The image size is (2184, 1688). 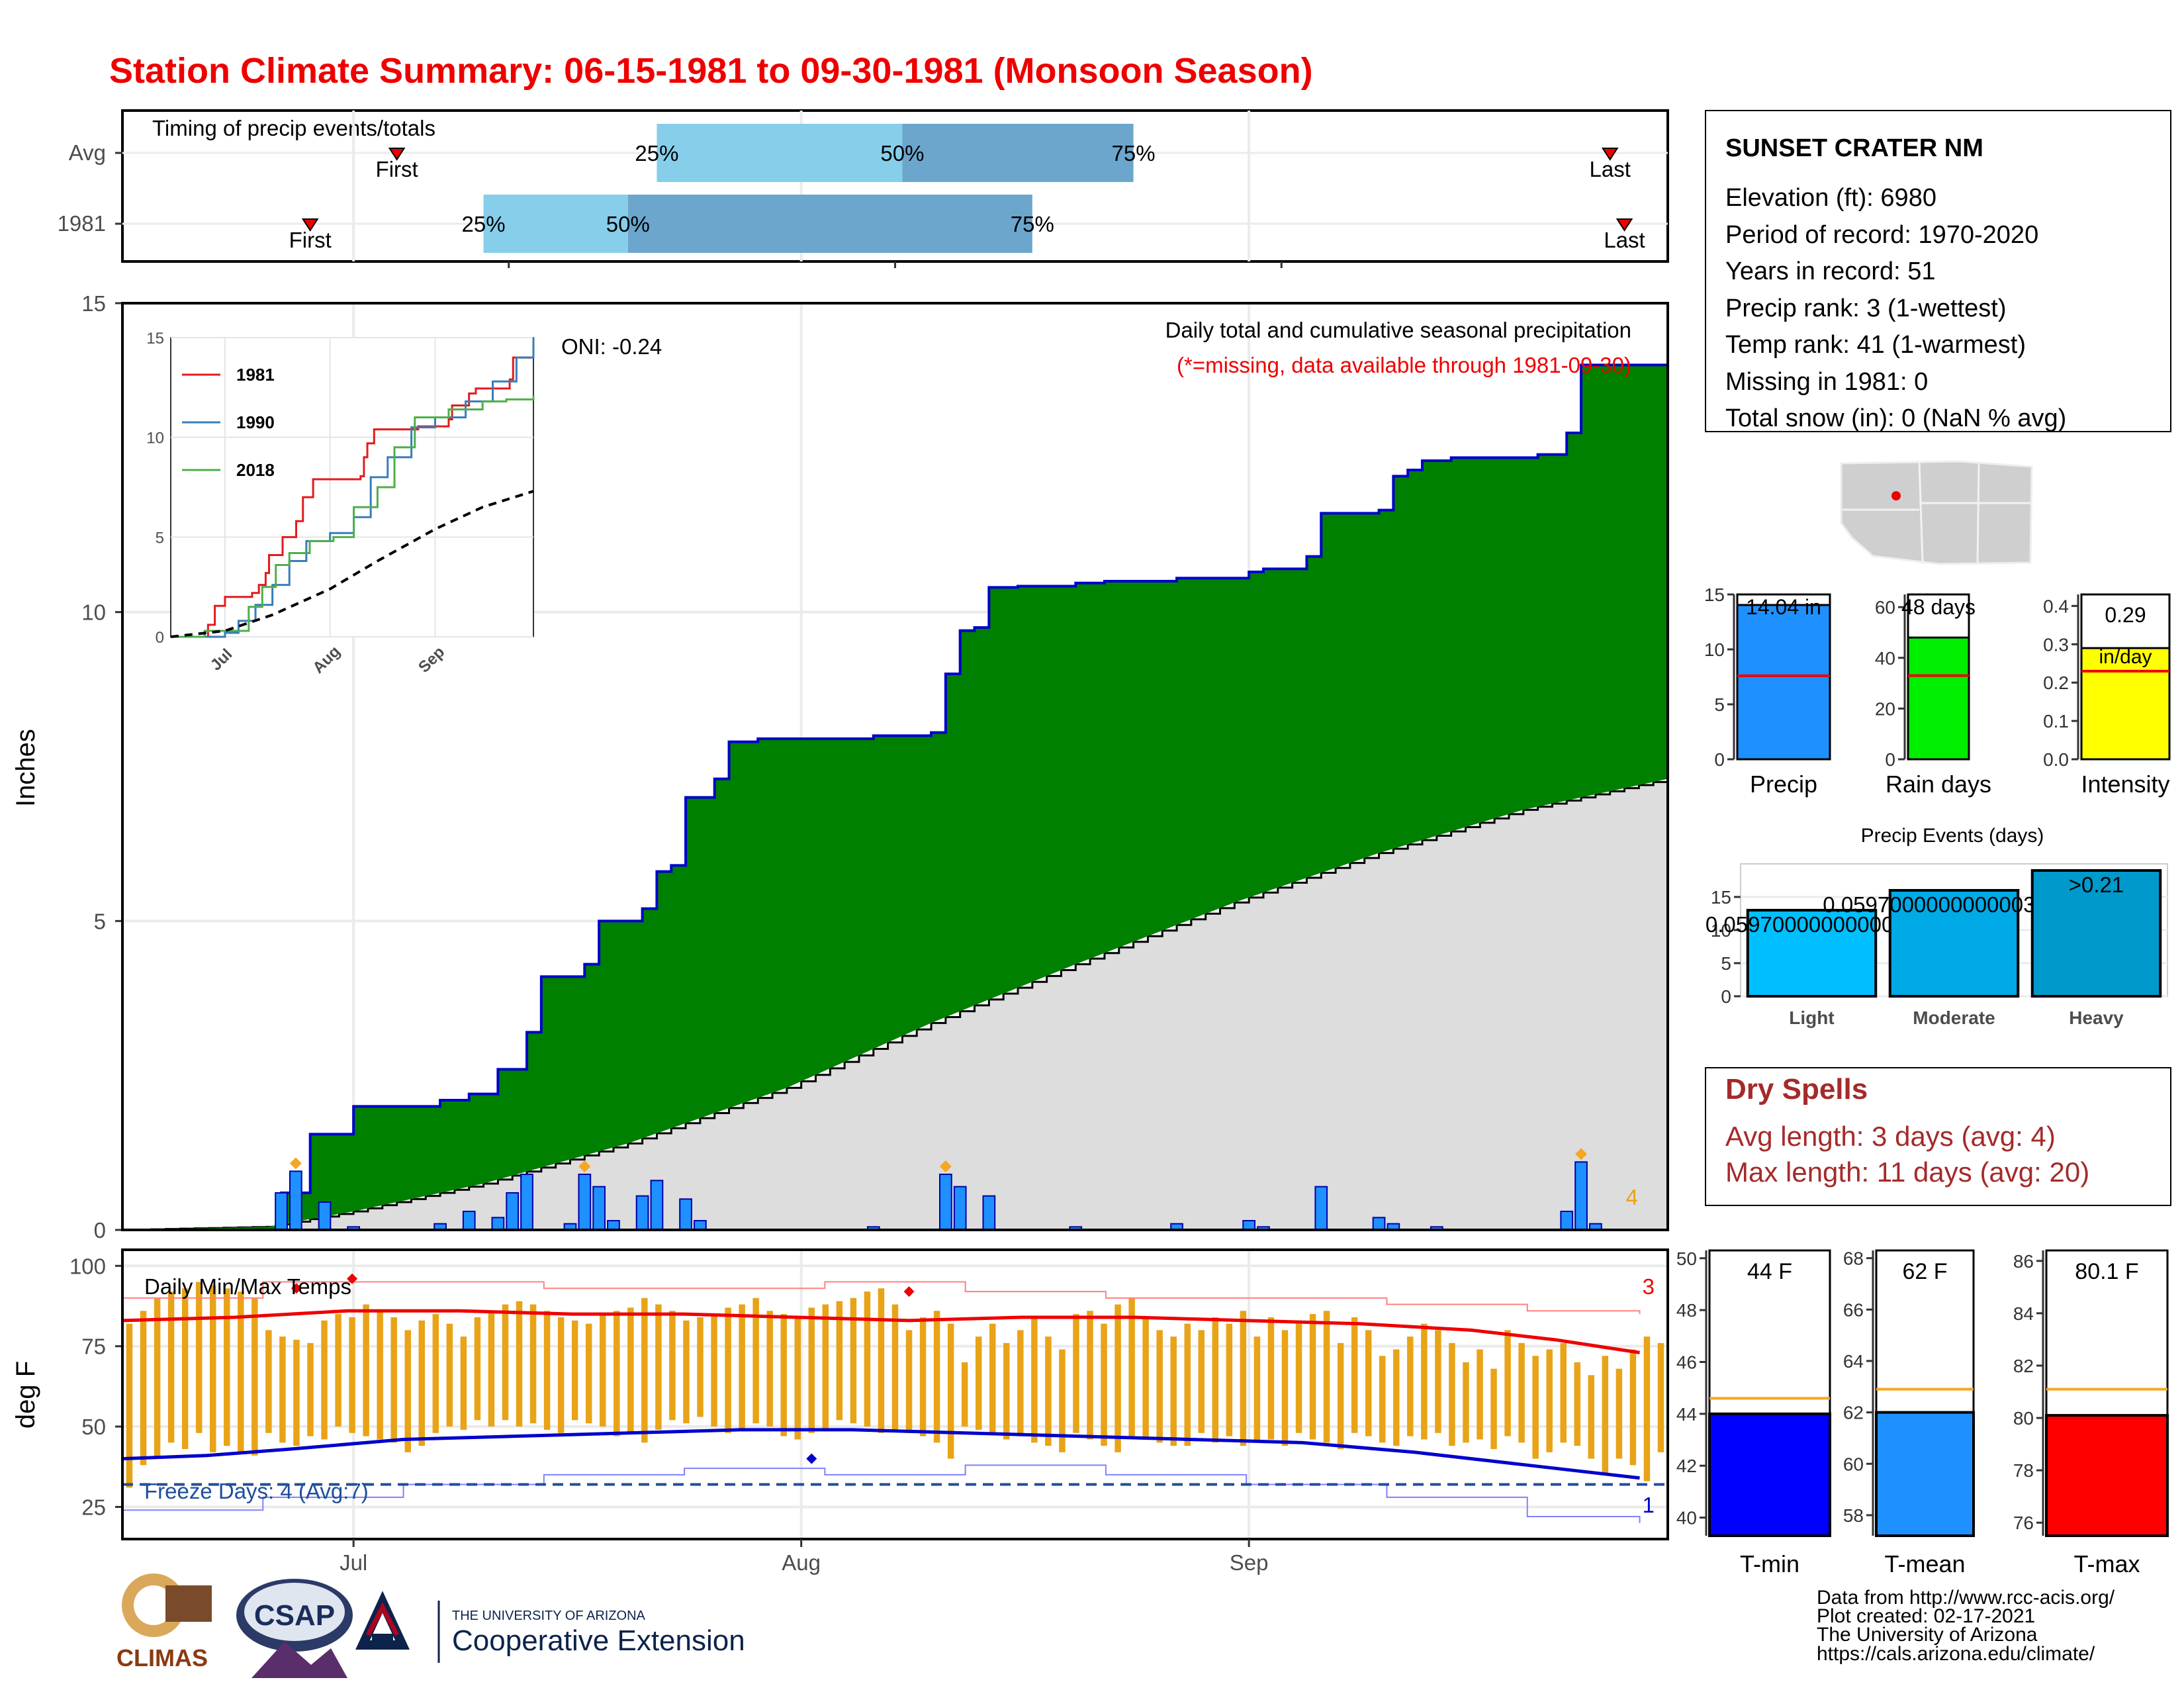 I want to click on events-y-tick-label: 5, so click(x=1726, y=963).